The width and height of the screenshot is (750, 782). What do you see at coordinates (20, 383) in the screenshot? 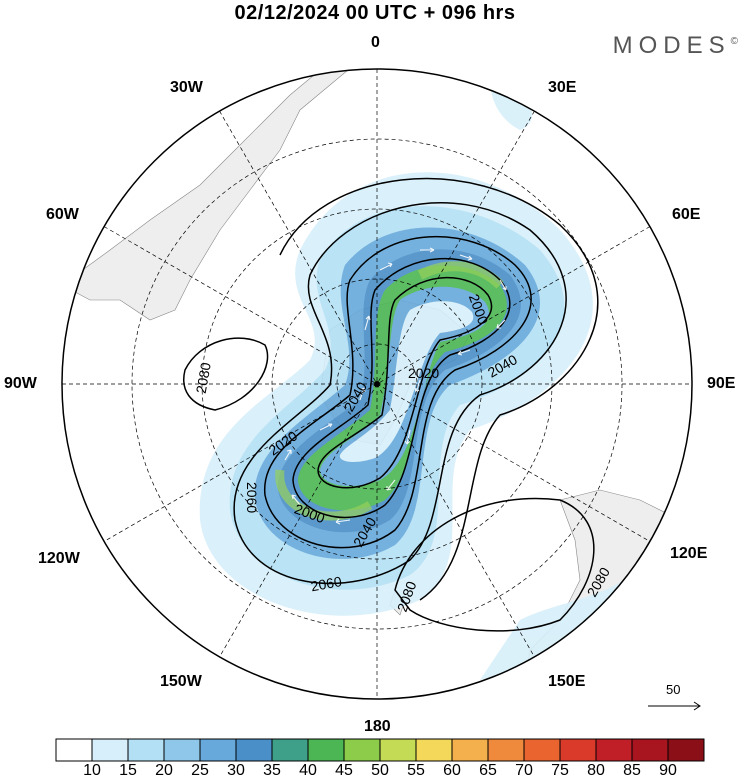
I see `lon-label-90w: 90W` at bounding box center [20, 383].